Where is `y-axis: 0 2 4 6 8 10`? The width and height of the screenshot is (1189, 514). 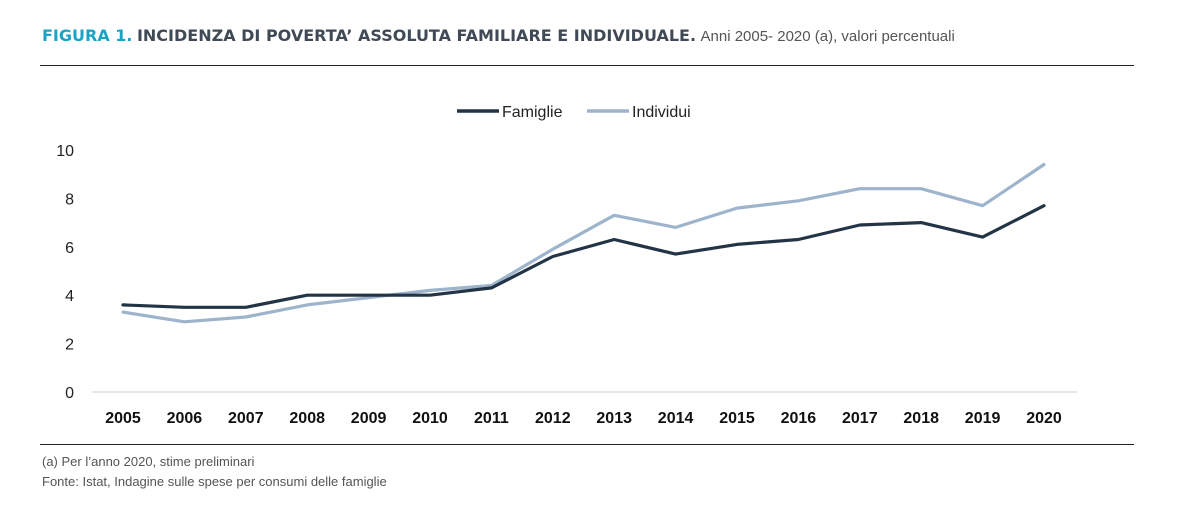 y-axis: 0 2 4 6 8 10 is located at coordinates (65, 272).